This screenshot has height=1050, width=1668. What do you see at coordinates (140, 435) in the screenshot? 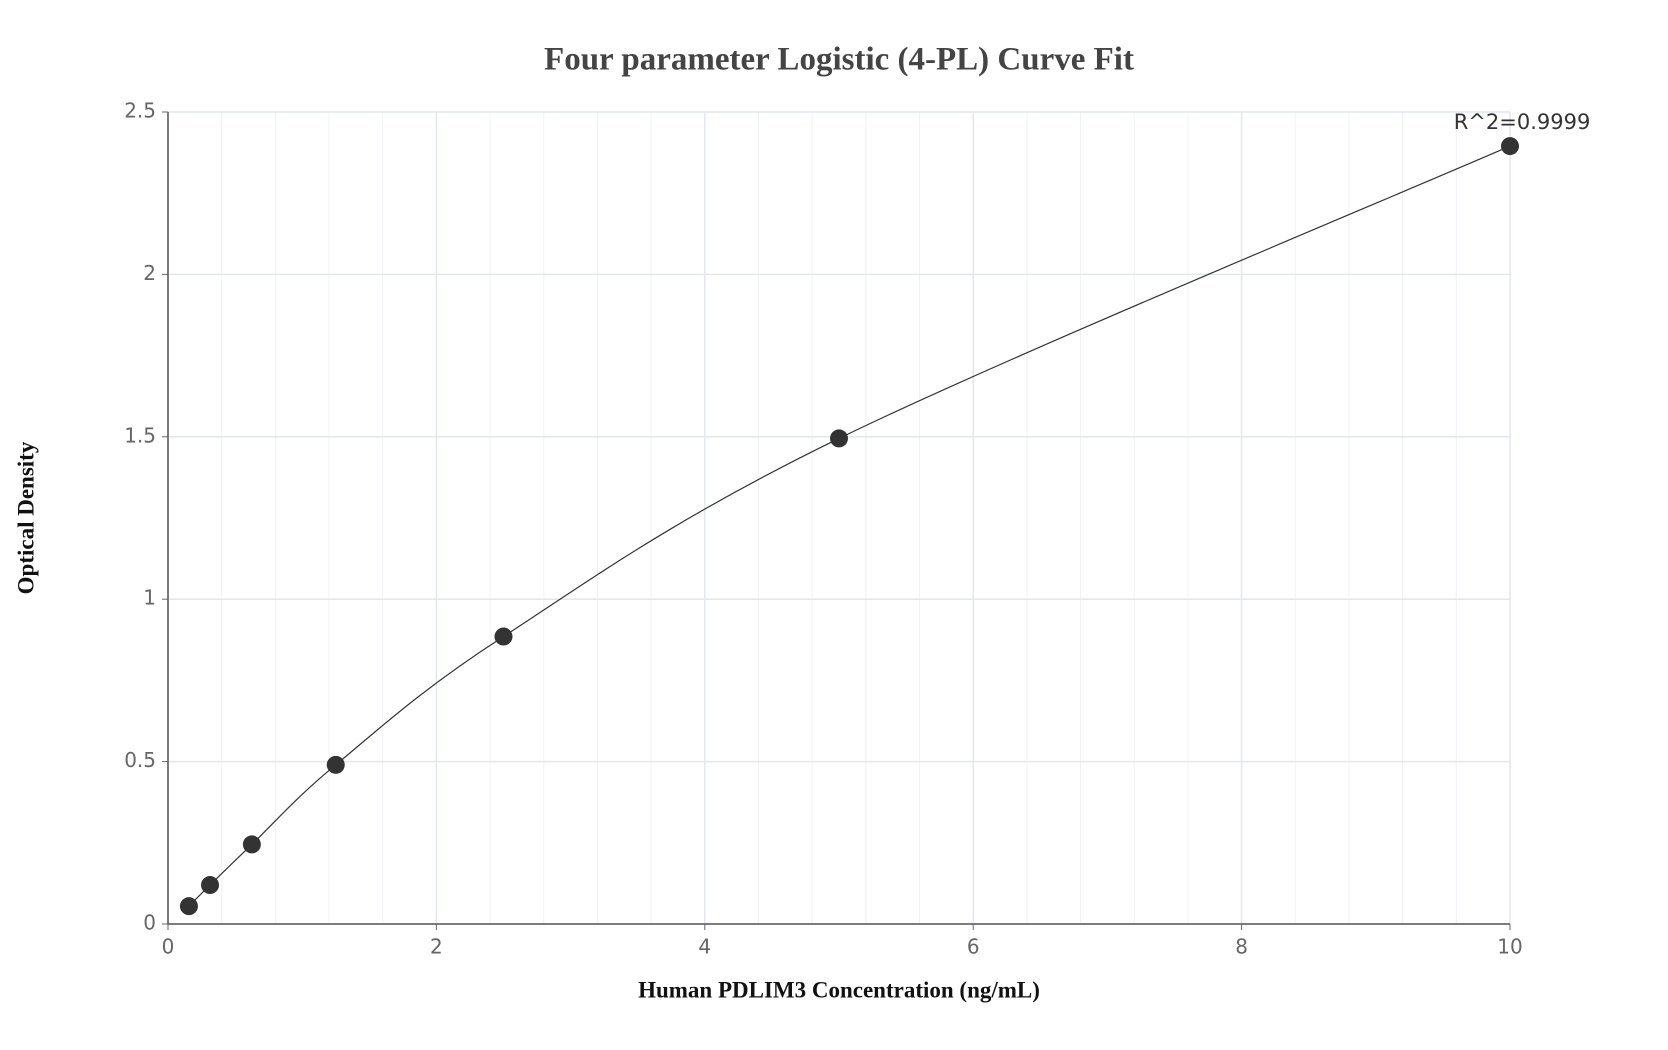
I see `y-tick-label: 1.5` at bounding box center [140, 435].